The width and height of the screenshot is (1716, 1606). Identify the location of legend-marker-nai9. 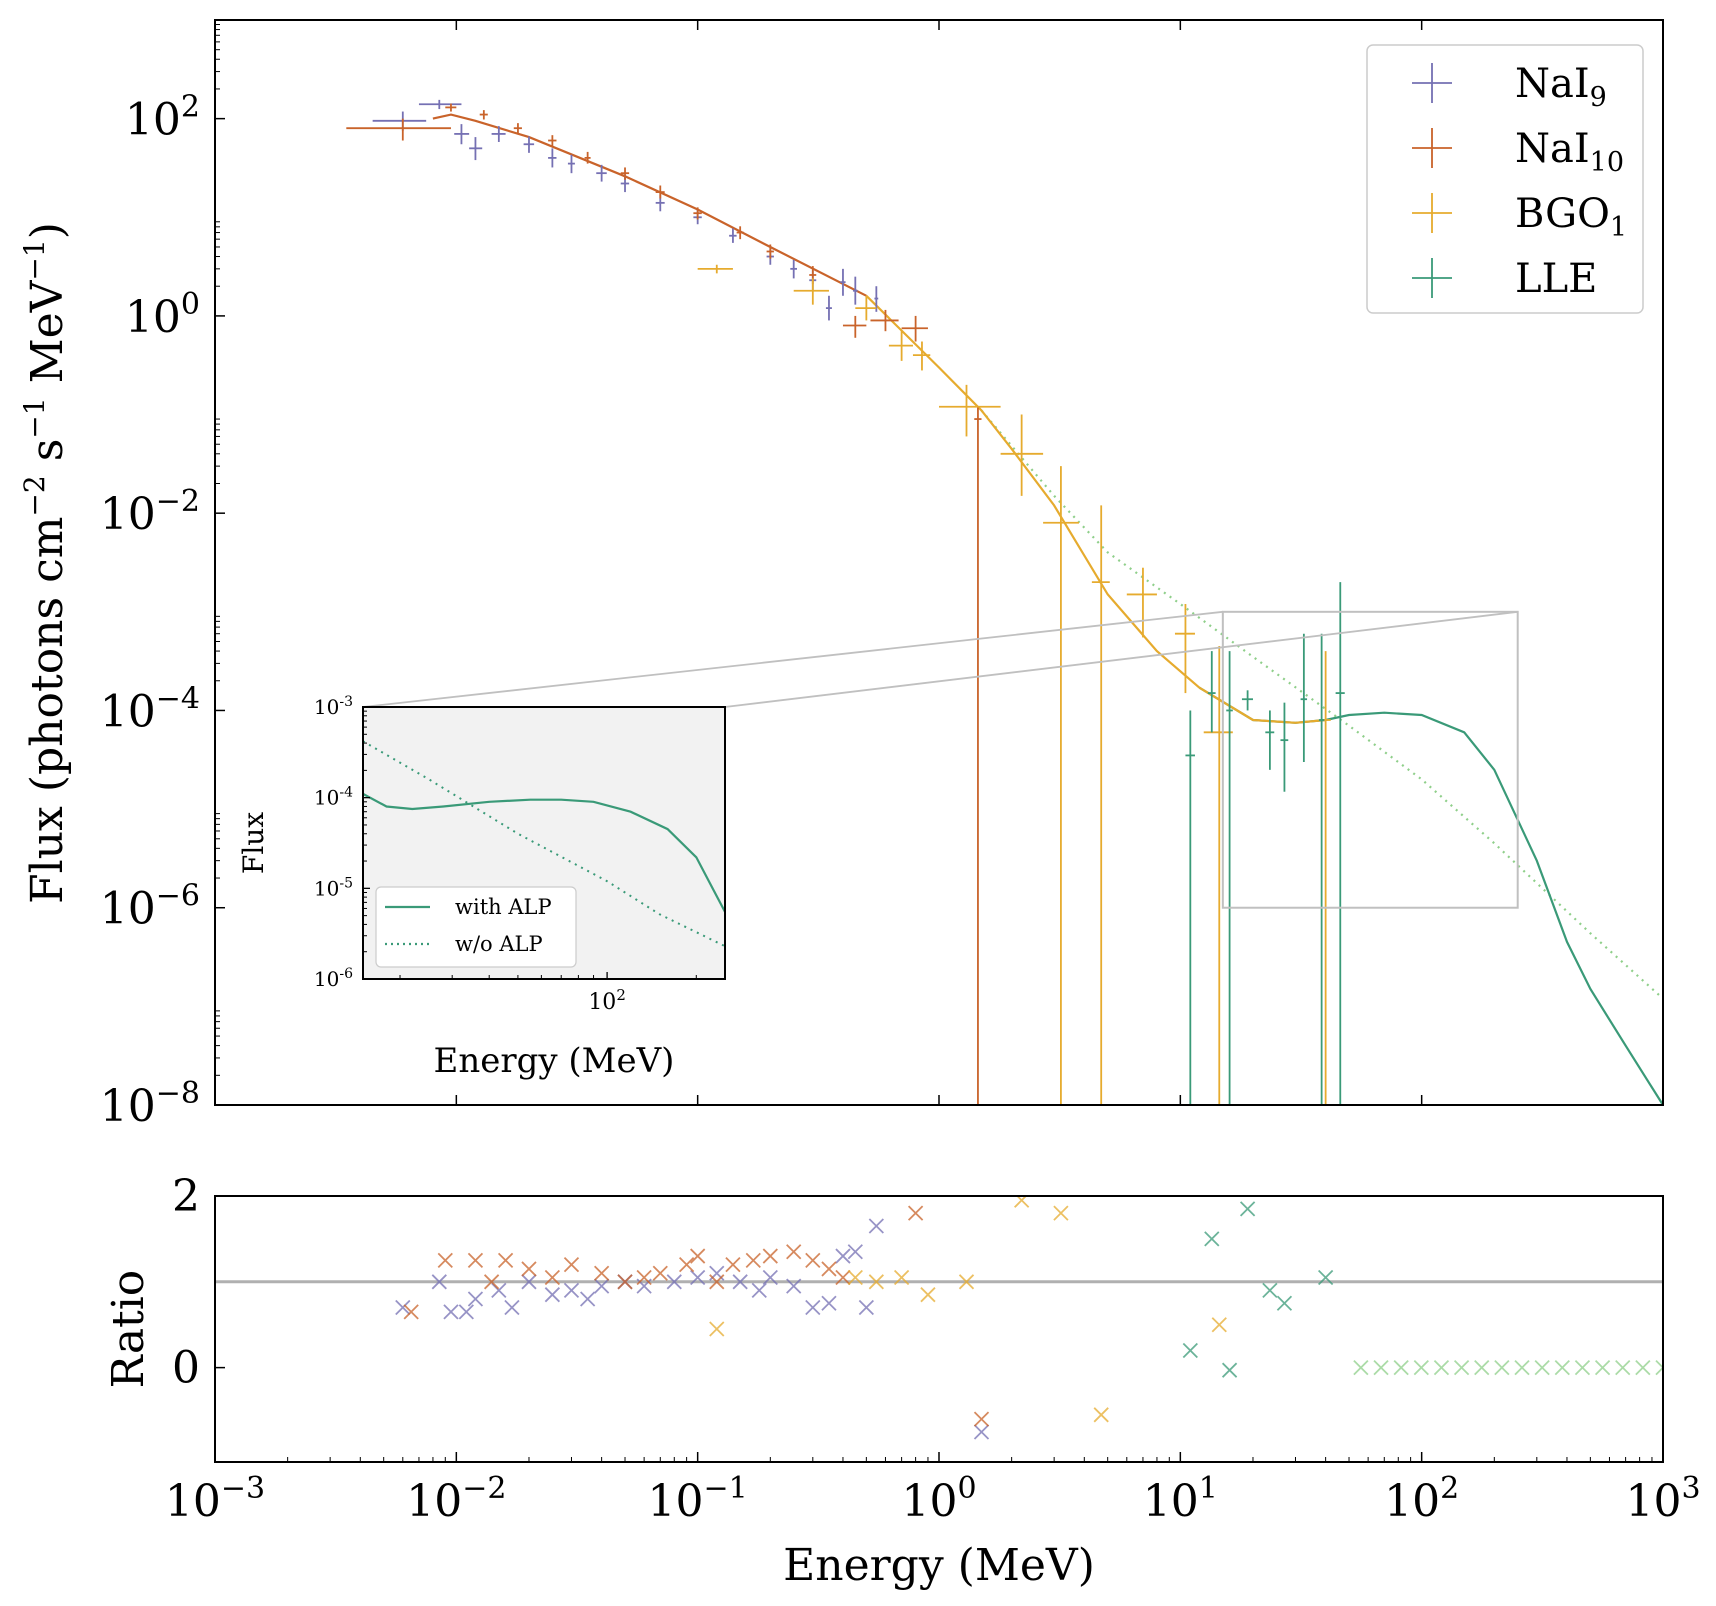
(1432, 83).